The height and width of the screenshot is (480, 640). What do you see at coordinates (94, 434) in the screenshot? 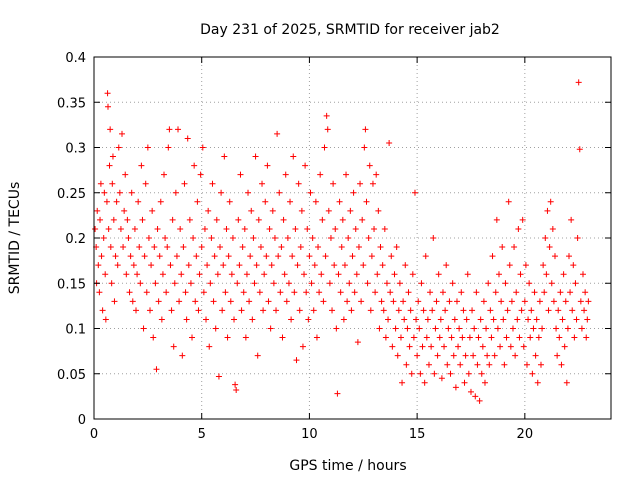
I see `x-tick-label: 0` at bounding box center [94, 434].